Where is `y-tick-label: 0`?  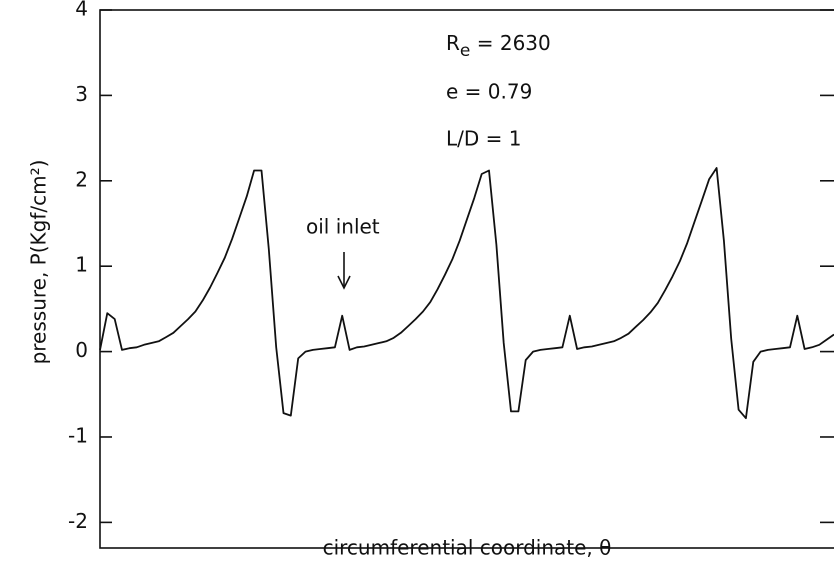
y-tick-label: 0 is located at coordinates (81, 350).